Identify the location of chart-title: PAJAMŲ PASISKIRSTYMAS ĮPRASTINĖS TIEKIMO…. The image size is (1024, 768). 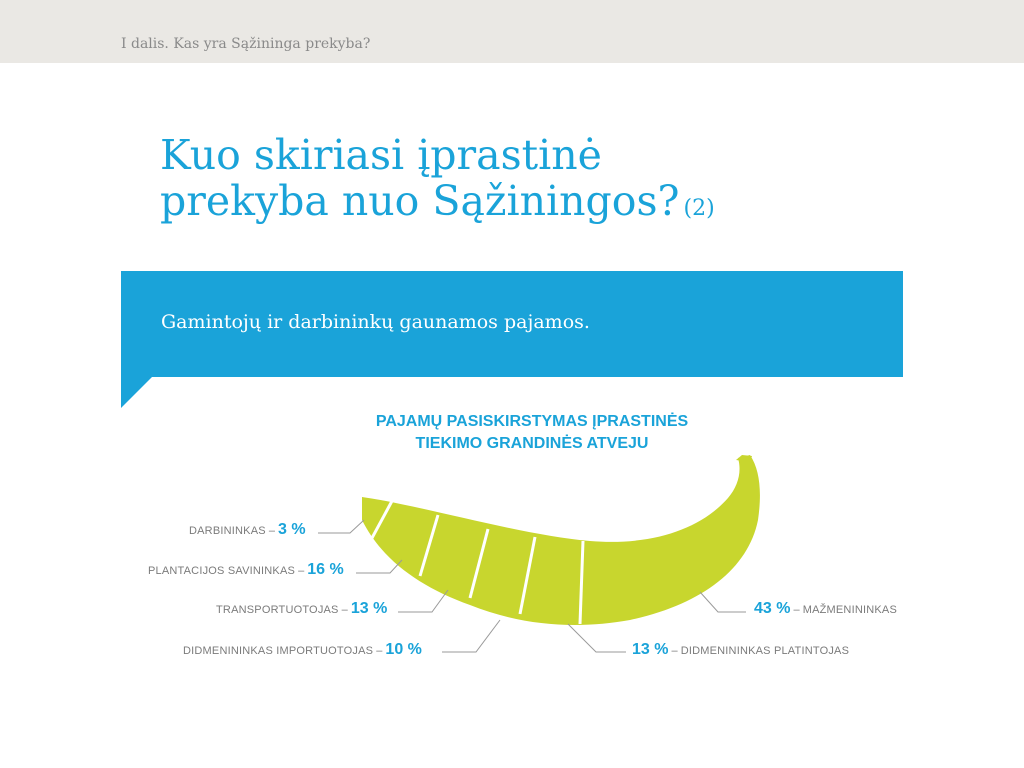
(532, 433).